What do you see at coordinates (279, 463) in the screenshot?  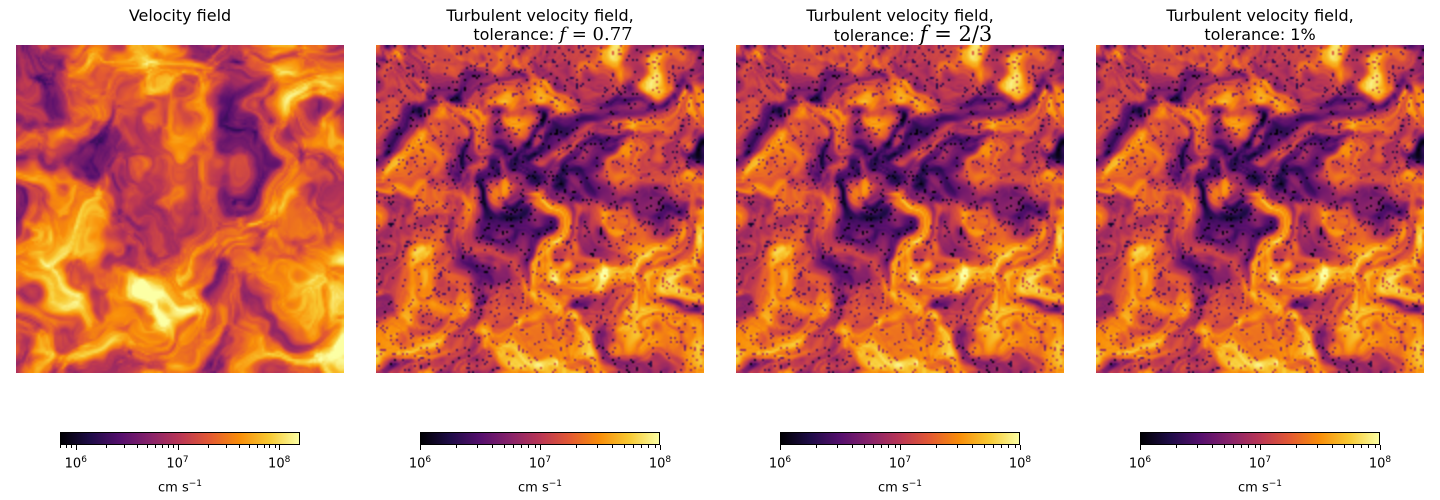 I see `colorbar-tick-label: 108` at bounding box center [279, 463].